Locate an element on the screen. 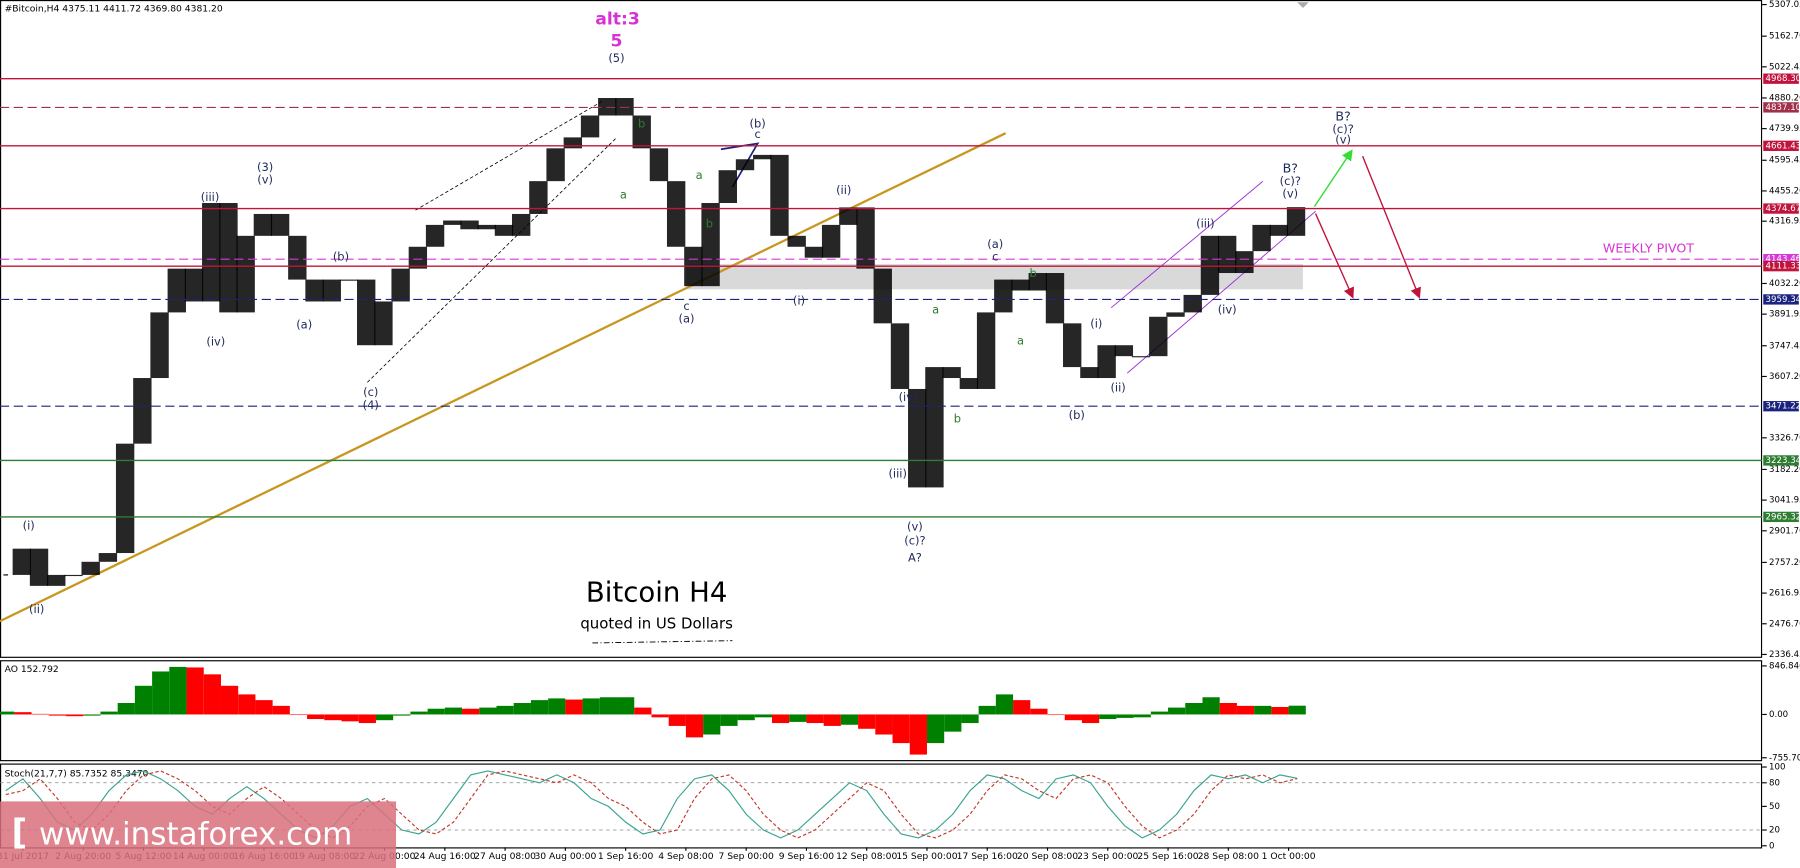 The image size is (1800, 868). x-tick-label: 28 Sep 08:00 is located at coordinates (1228, 856).